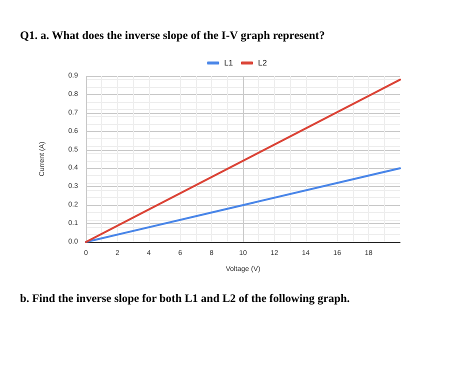  What do you see at coordinates (172, 36) in the screenshot?
I see `chart-title: Q1. a. What does the inverse slope of the I-V graph represent?` at bounding box center [172, 36].